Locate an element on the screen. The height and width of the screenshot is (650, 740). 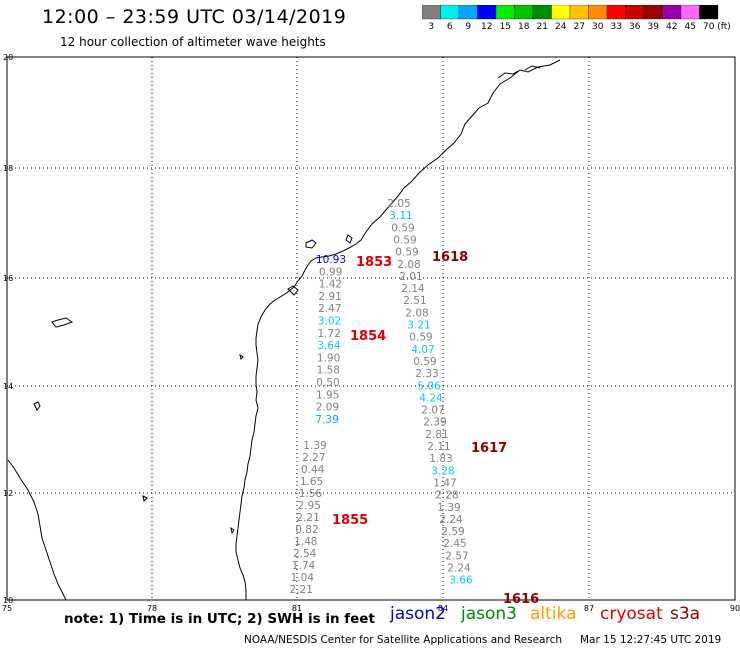
coastline-gulf is located at coordinates (37, 530).